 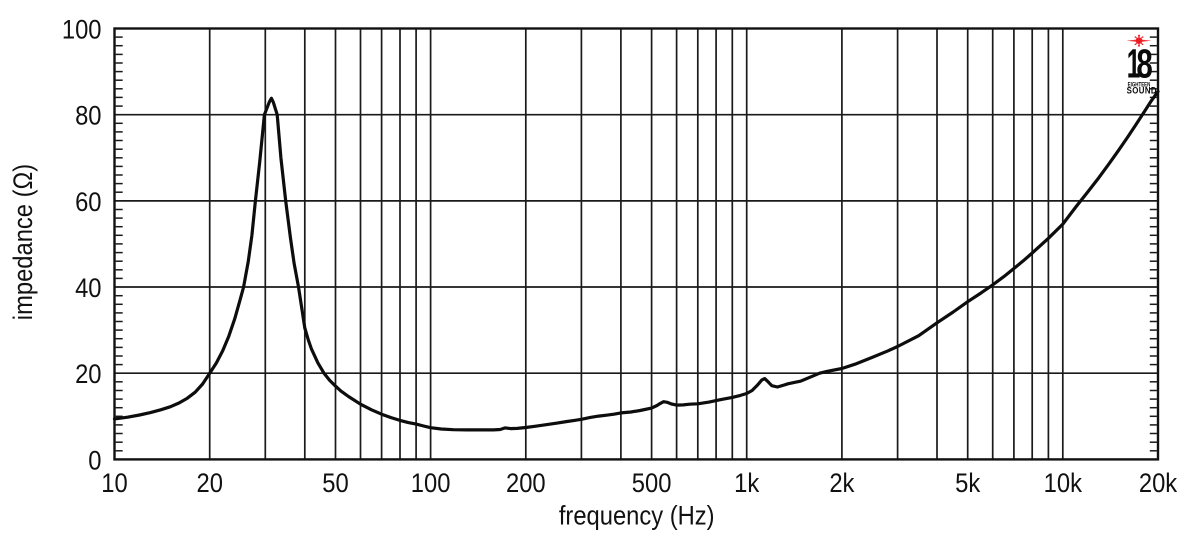 I want to click on svg-text: 10, so click(x=114, y=483).